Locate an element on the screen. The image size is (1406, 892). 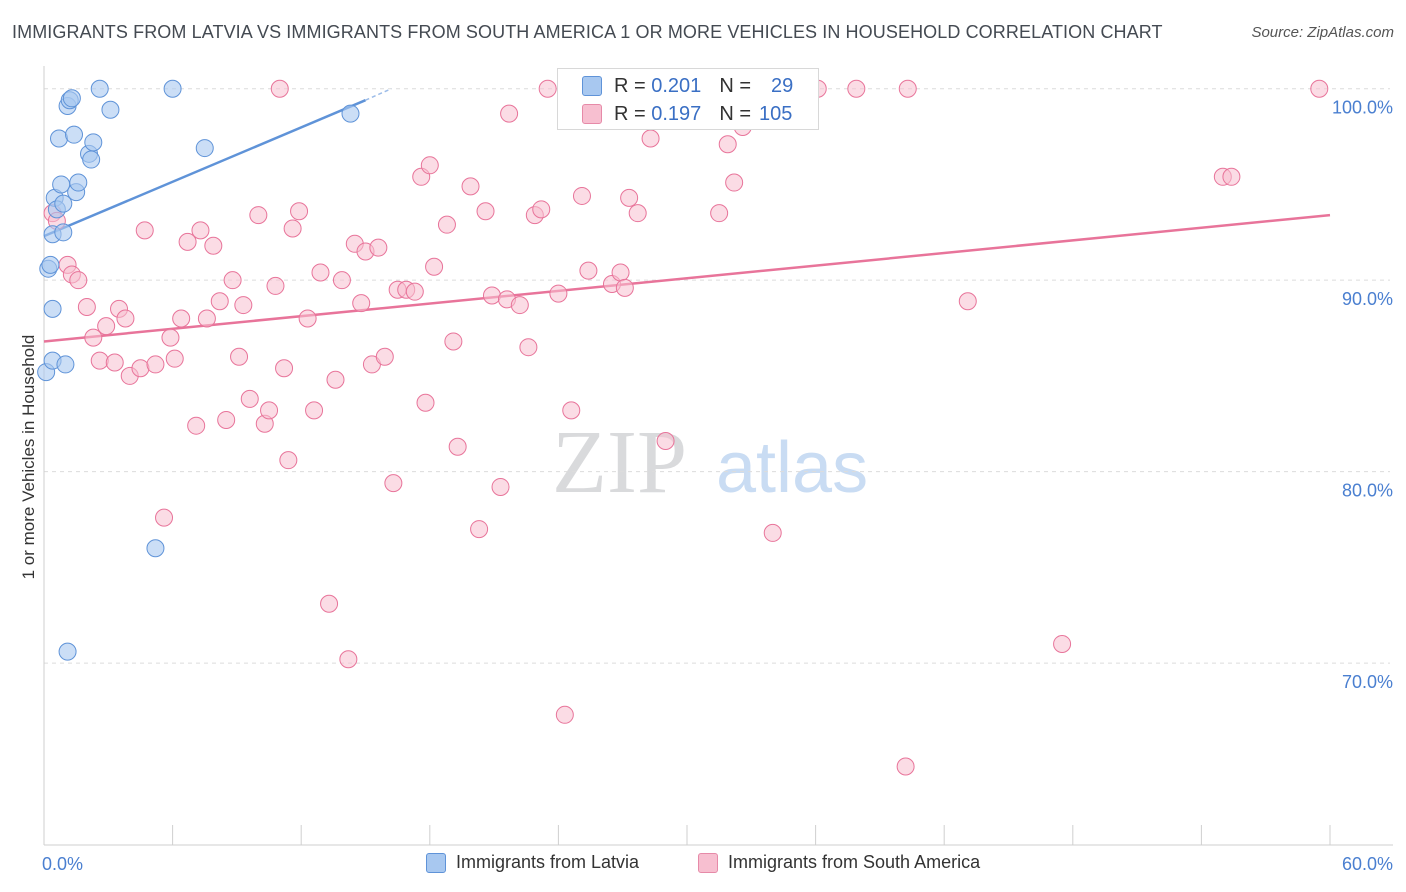
legend-row-south-america: R = 0.197 N = 105 is located at coordinates (687, 114).